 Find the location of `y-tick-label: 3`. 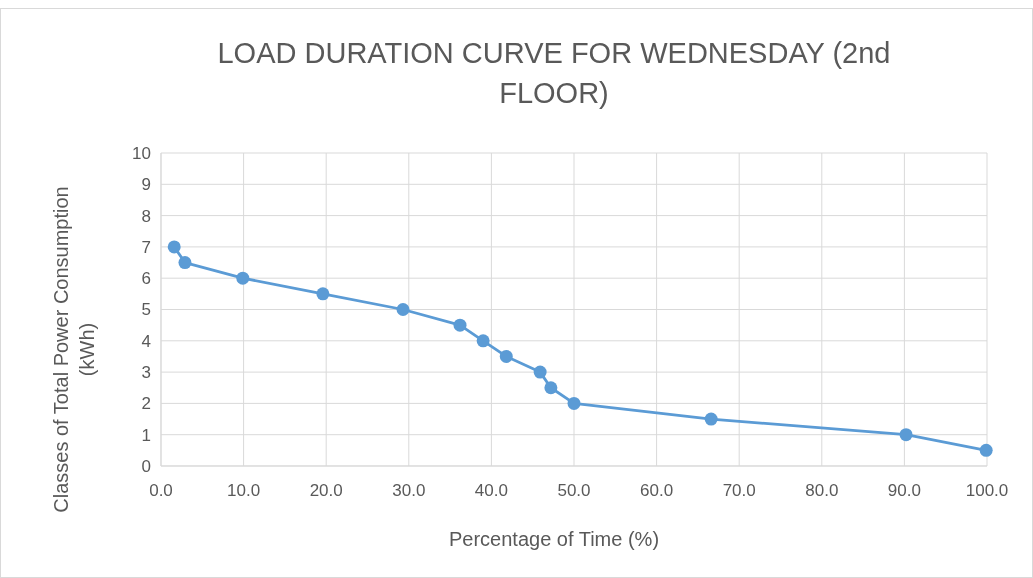

y-tick-label: 3 is located at coordinates (146, 373).